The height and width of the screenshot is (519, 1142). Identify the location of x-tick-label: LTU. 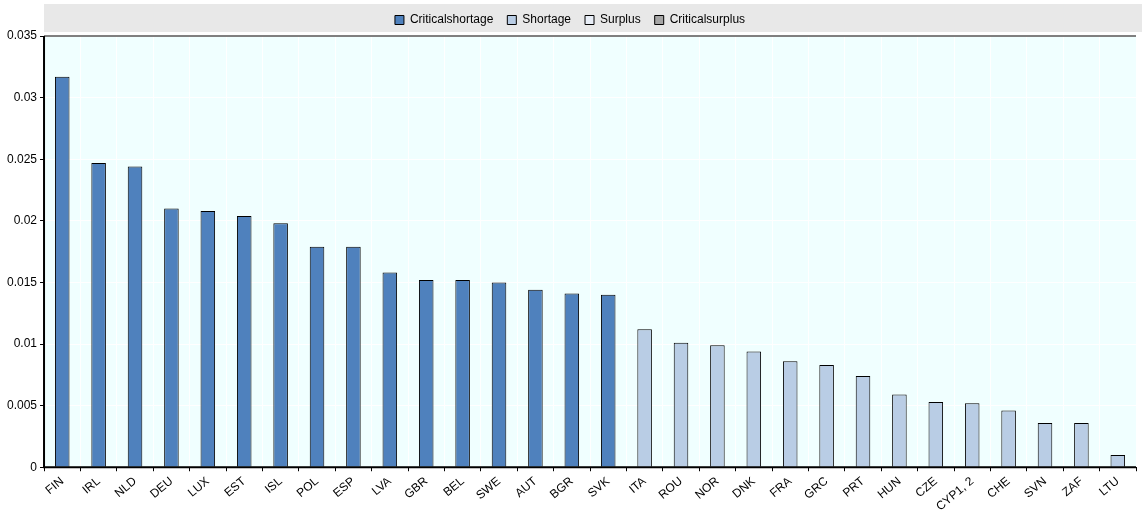
(1109, 486).